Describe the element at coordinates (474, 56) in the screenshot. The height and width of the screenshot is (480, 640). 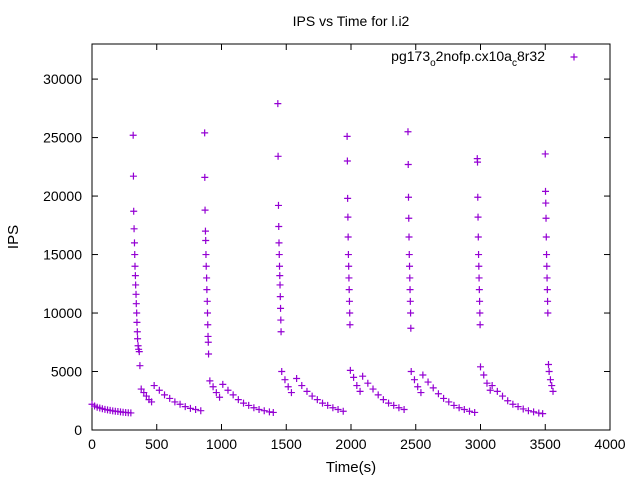
I see `legend-name-mid: 2nofp.cx10a` at that location.